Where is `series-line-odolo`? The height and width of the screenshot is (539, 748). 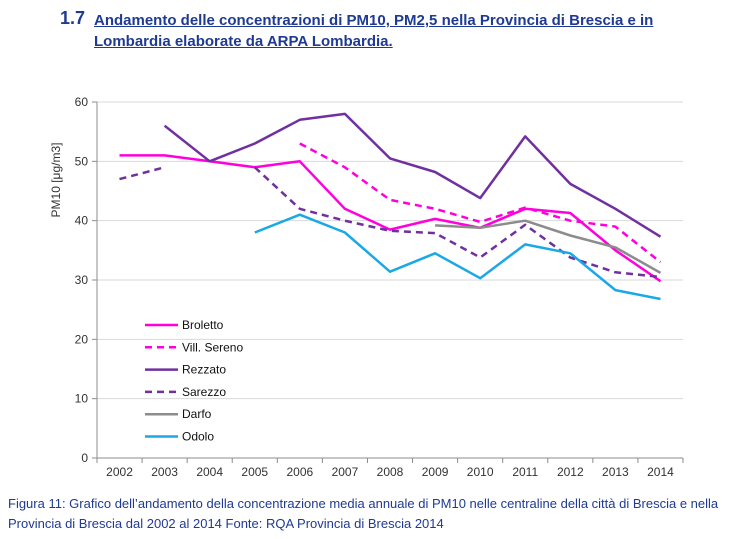 series-line-odolo is located at coordinates (457, 257).